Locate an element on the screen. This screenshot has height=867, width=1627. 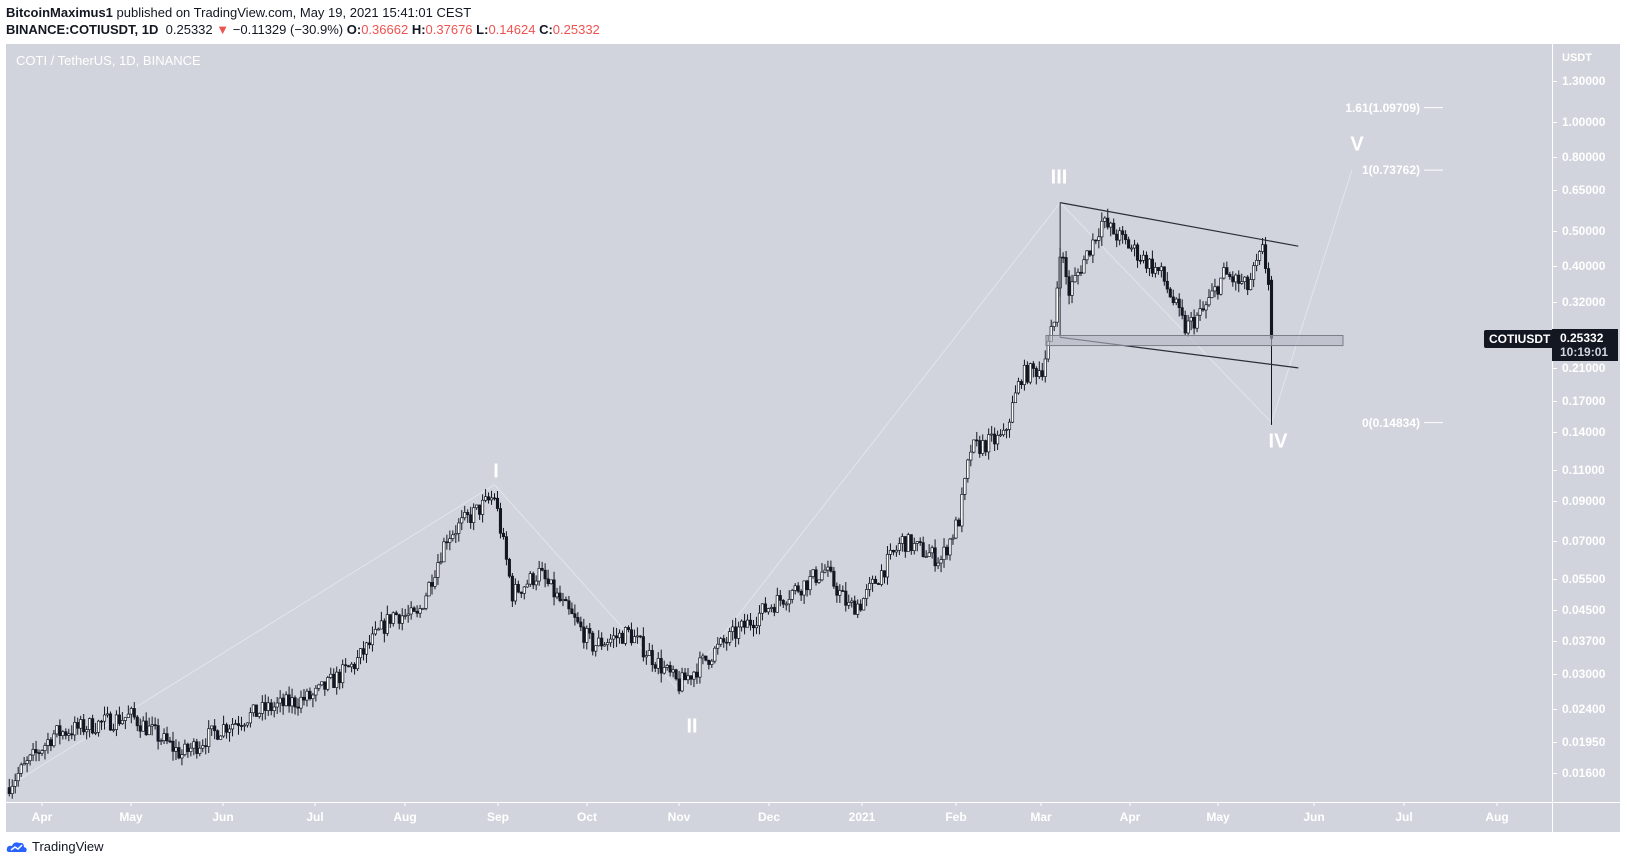
price-tick-label: 0.09000 is located at coordinates (1584, 501).